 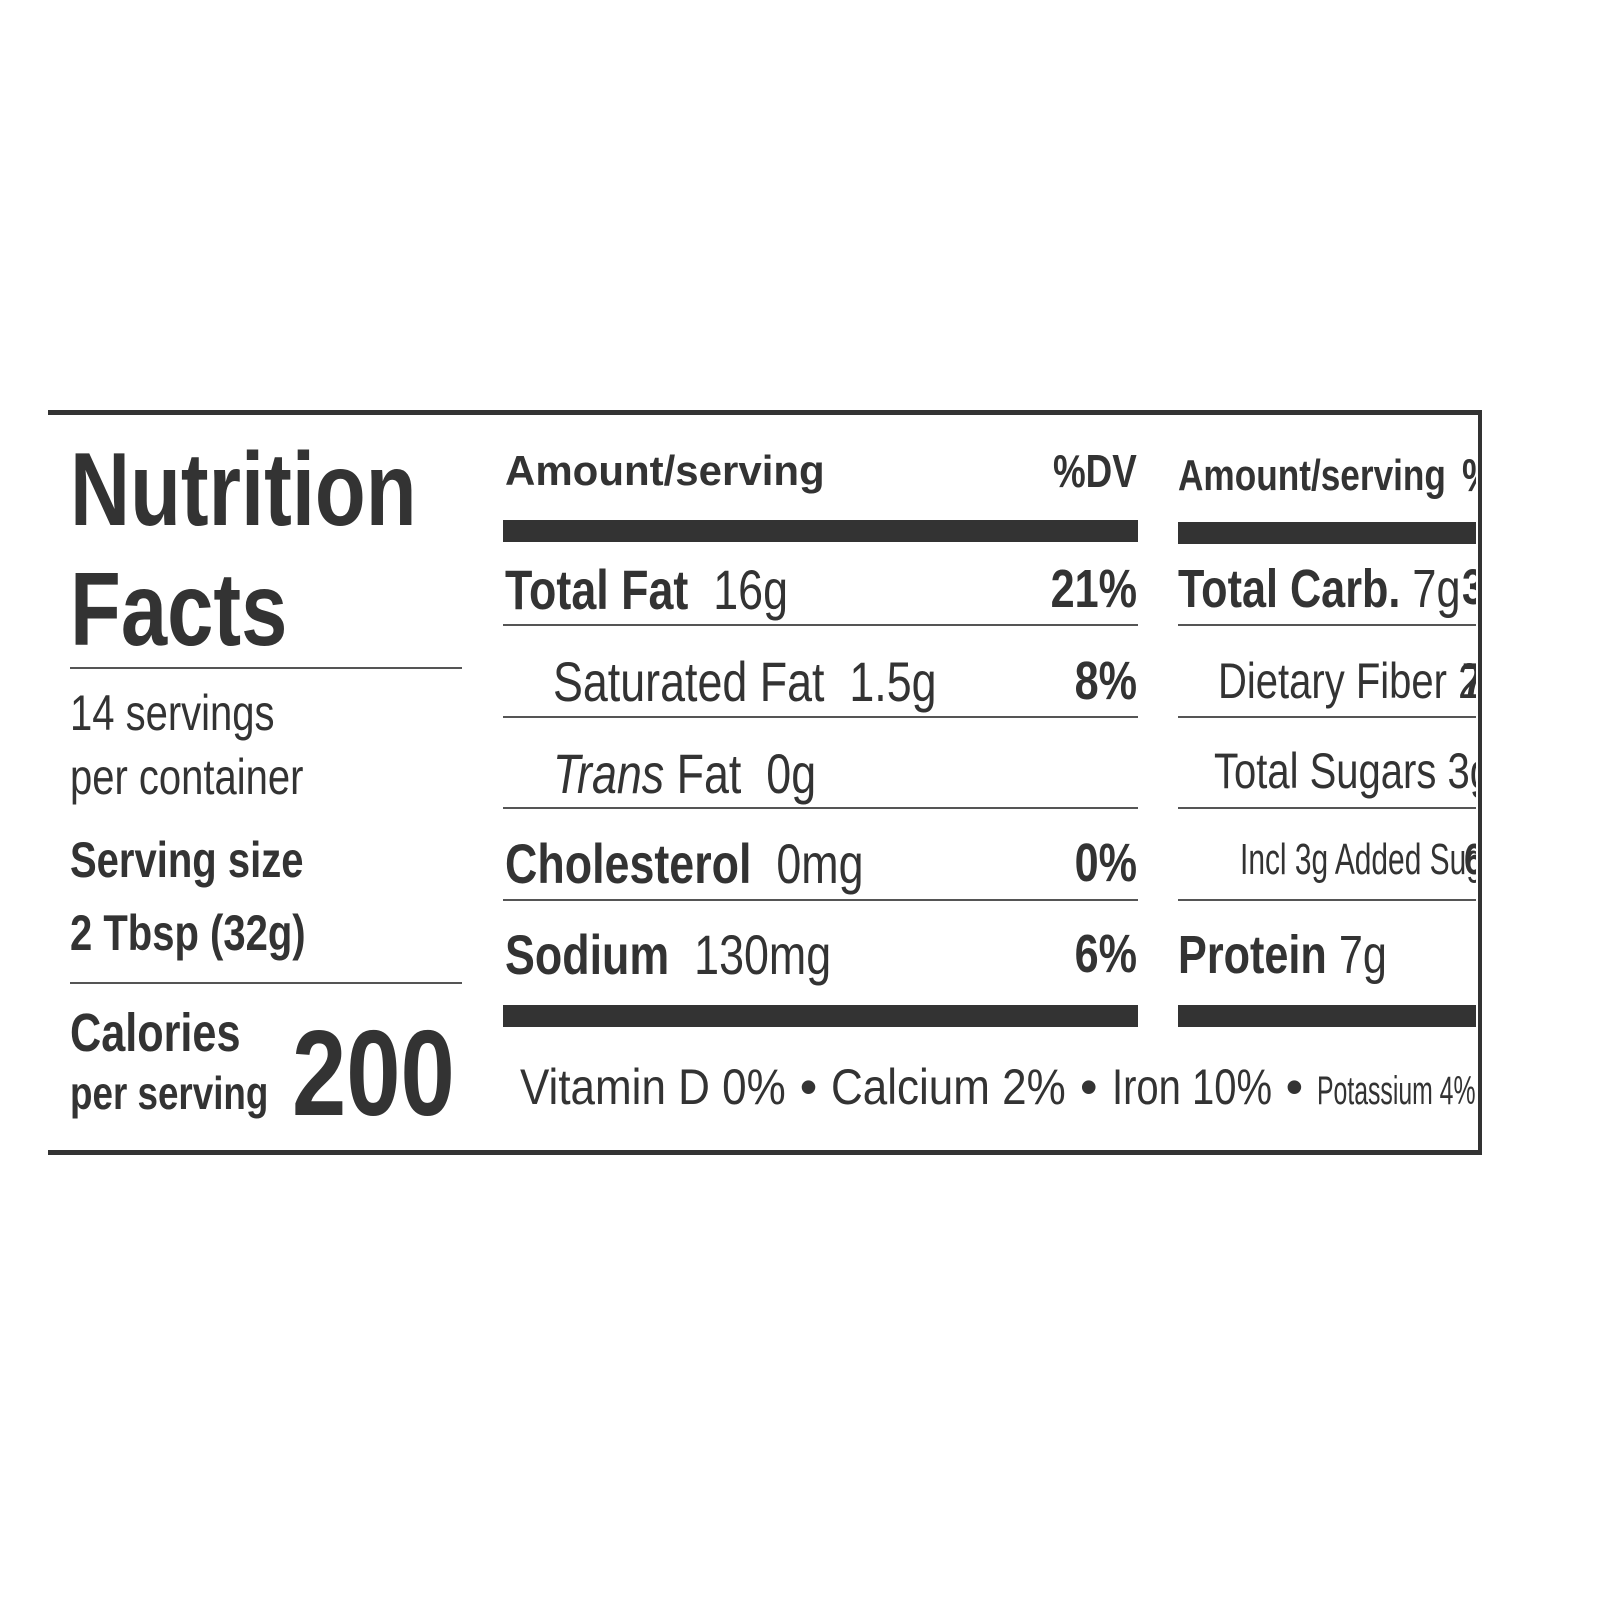 What do you see at coordinates (949, 1087) in the screenshot?
I see `vitamin-item: Calcium 2%` at bounding box center [949, 1087].